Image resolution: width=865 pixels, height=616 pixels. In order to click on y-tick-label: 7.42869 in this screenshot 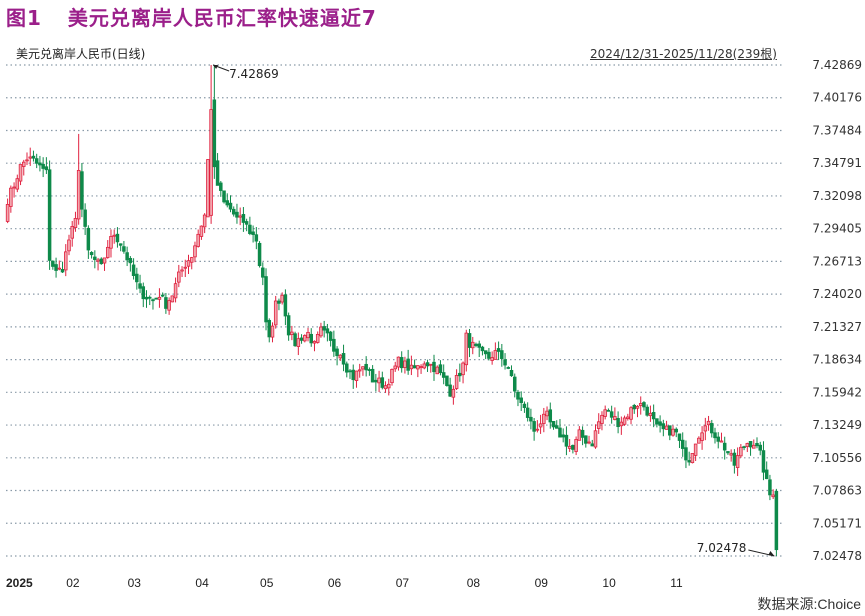, I will do `click(837, 65)`.